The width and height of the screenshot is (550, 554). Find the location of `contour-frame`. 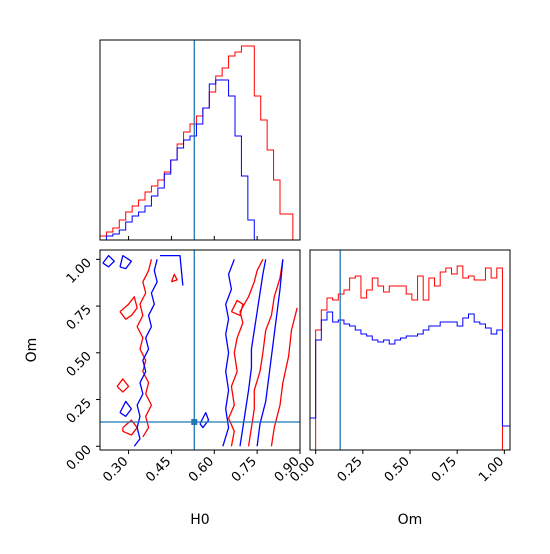

contour-frame is located at coordinates (200, 350).